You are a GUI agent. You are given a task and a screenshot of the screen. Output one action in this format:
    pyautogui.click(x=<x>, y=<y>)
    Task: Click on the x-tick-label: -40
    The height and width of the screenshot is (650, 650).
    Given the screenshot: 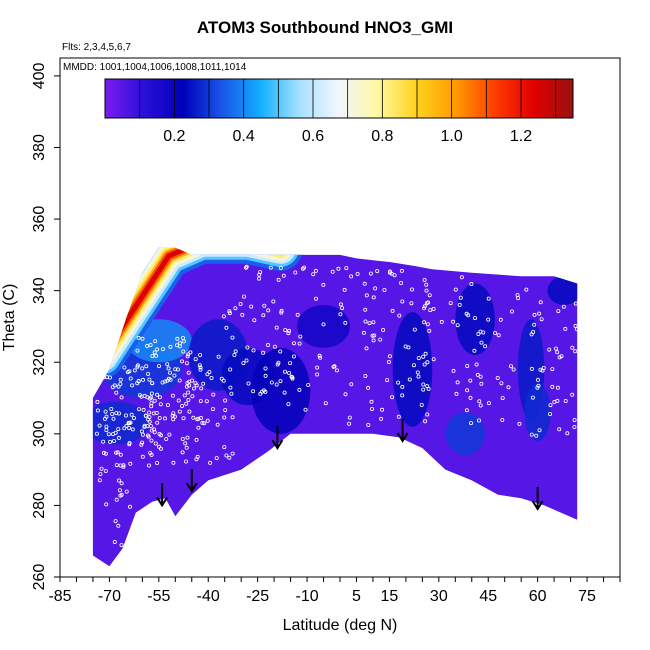 What is the action you would take?
    pyautogui.click(x=208, y=596)
    